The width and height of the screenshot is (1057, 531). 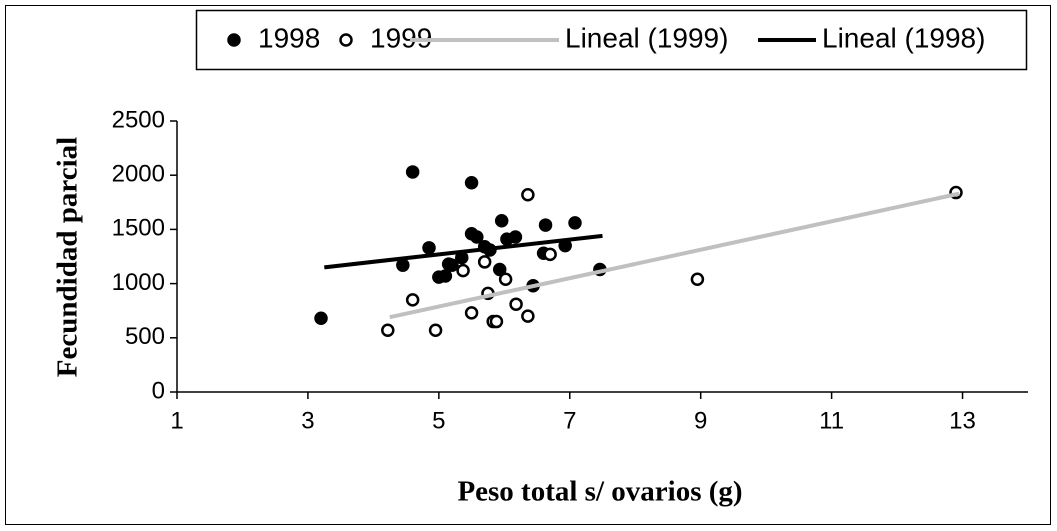 I want to click on legend-label: Lineal (1999), so click(x=646, y=37).